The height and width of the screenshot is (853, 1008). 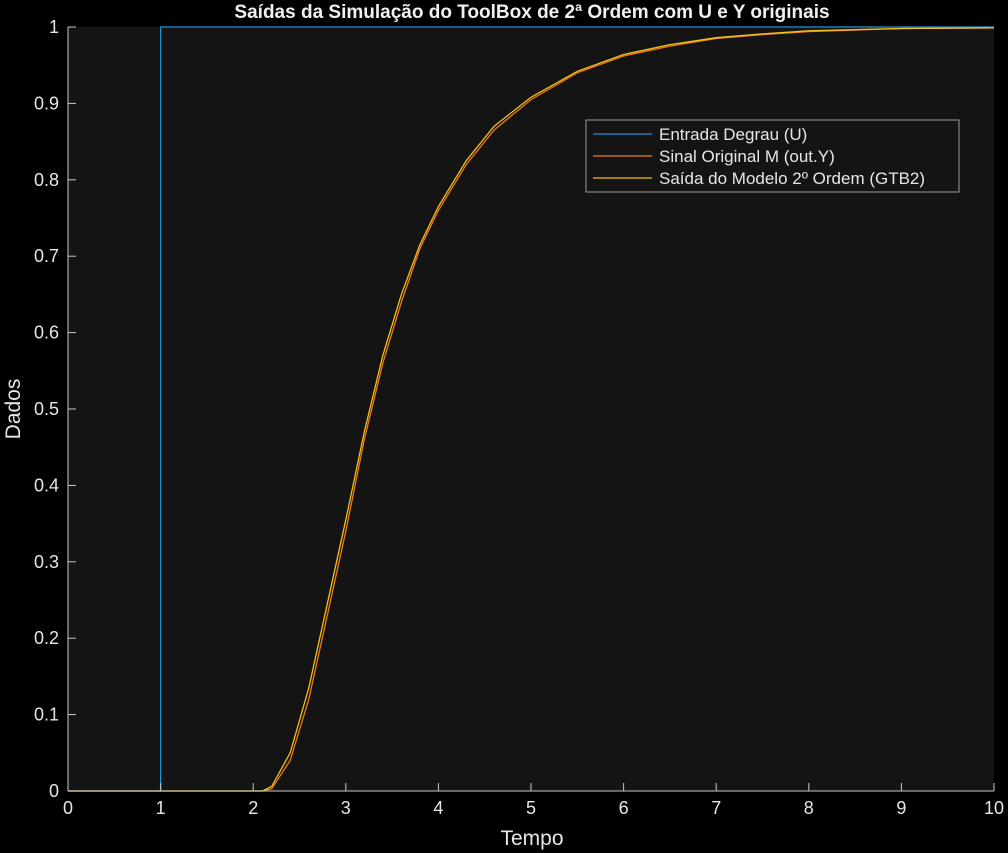 What do you see at coordinates (624, 808) in the screenshot?
I see `x-tick-label: 6` at bounding box center [624, 808].